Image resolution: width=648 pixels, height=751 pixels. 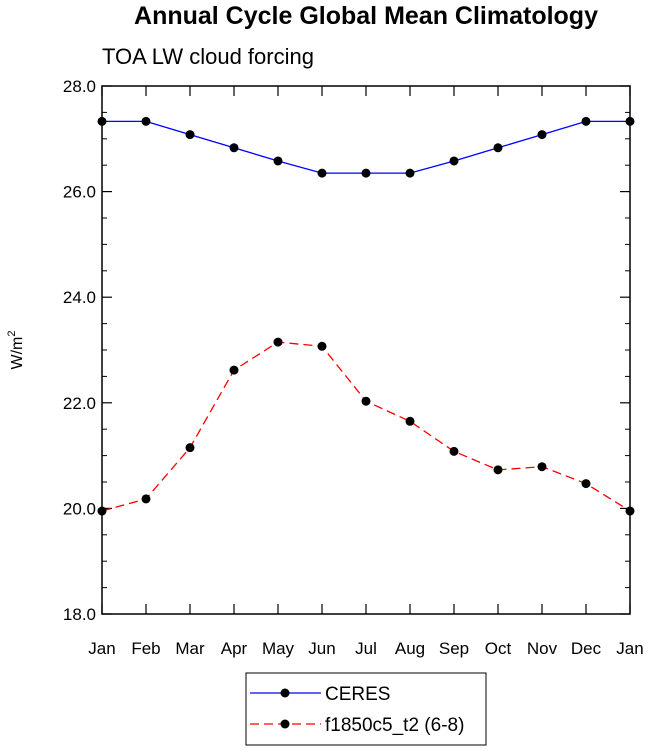 What do you see at coordinates (366, 147) in the screenshot?
I see `series-line-ceres` at bounding box center [366, 147].